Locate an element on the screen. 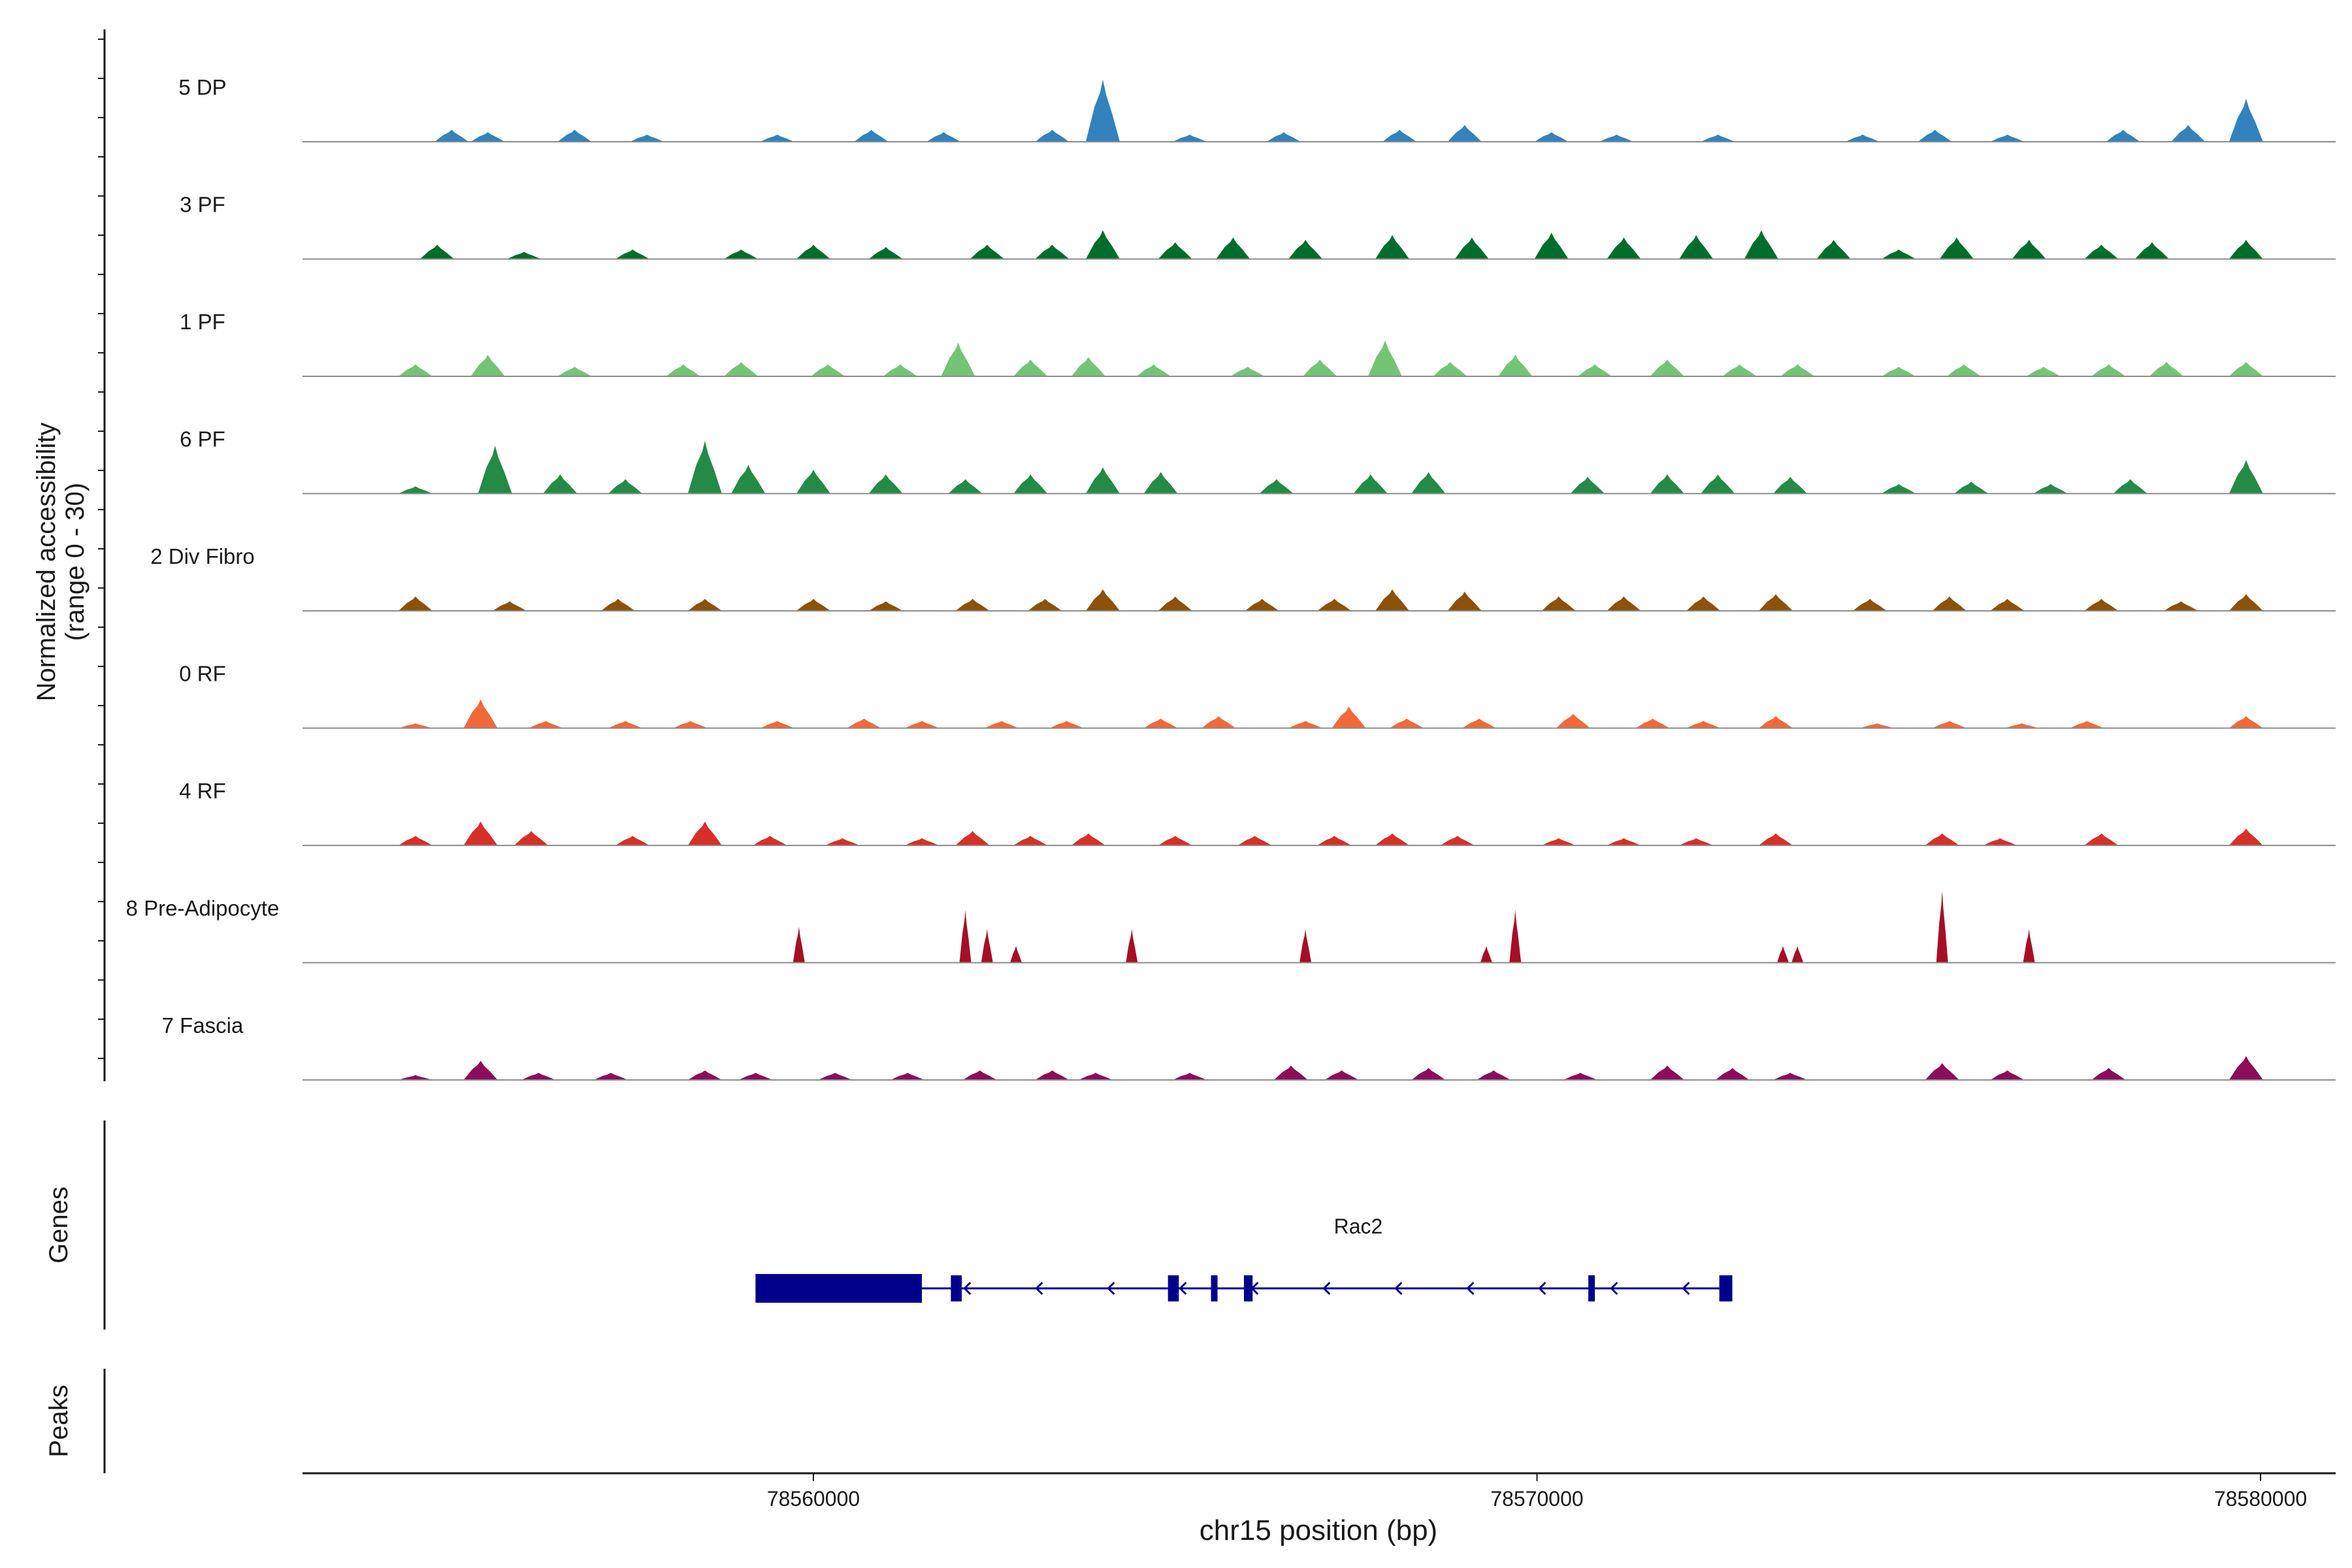 The width and height of the screenshot is (2352, 1568). track-label: 7 Fascia is located at coordinates (203, 1025).